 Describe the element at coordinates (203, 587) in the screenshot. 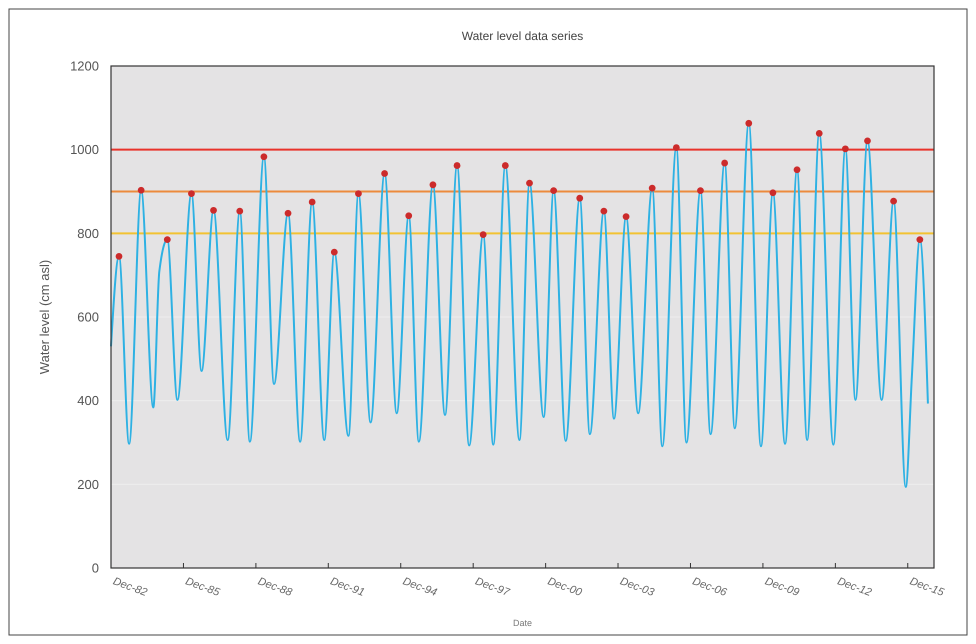

I see `x-tick-label: Dec-85` at that location.